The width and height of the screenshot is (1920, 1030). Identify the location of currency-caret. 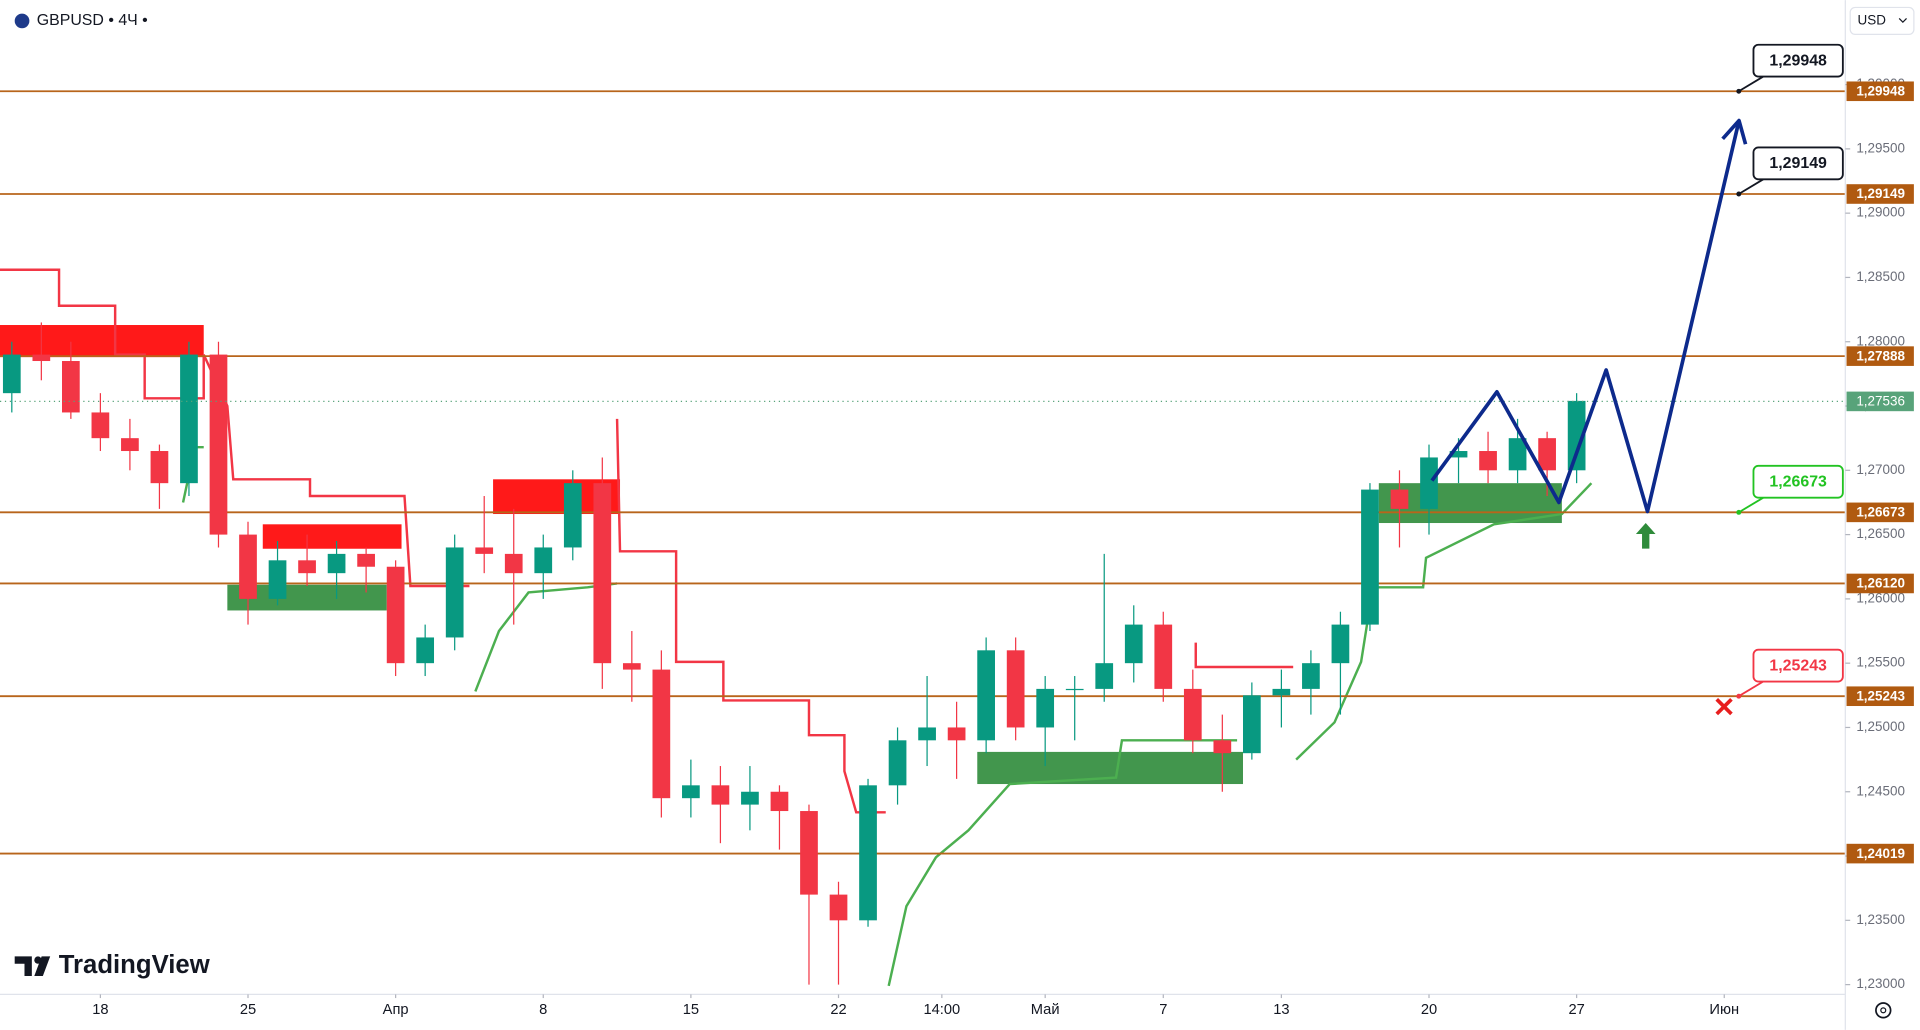
(1902, 21).